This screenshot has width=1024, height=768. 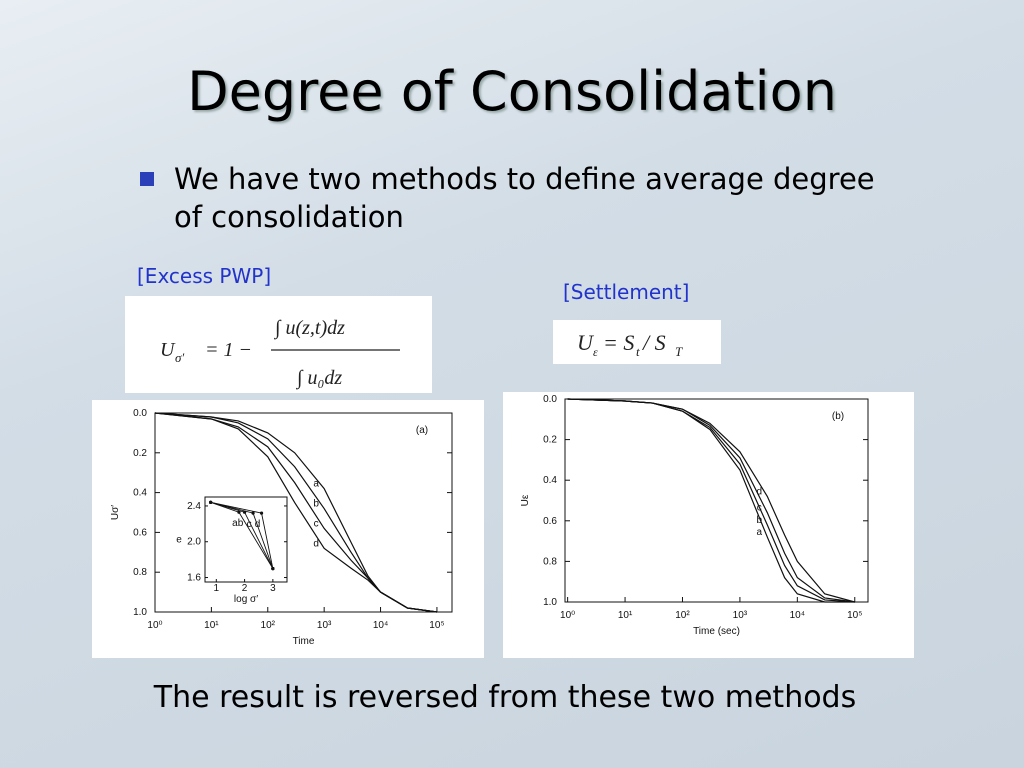 What do you see at coordinates (273, 588) in the screenshot?
I see `x-tick-label: 3` at bounding box center [273, 588].